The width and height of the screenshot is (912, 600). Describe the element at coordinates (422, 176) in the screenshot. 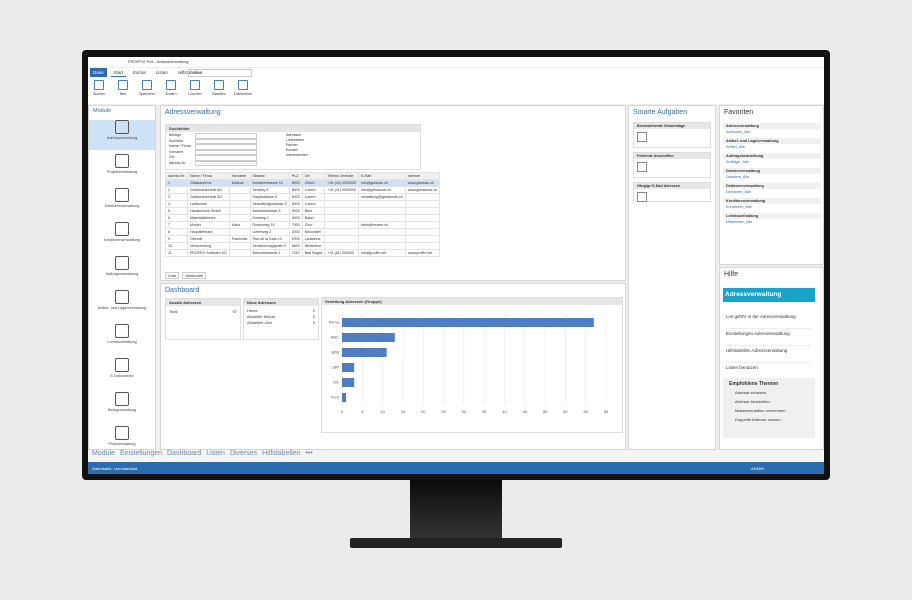

I see `column-header: Internet` at that location.